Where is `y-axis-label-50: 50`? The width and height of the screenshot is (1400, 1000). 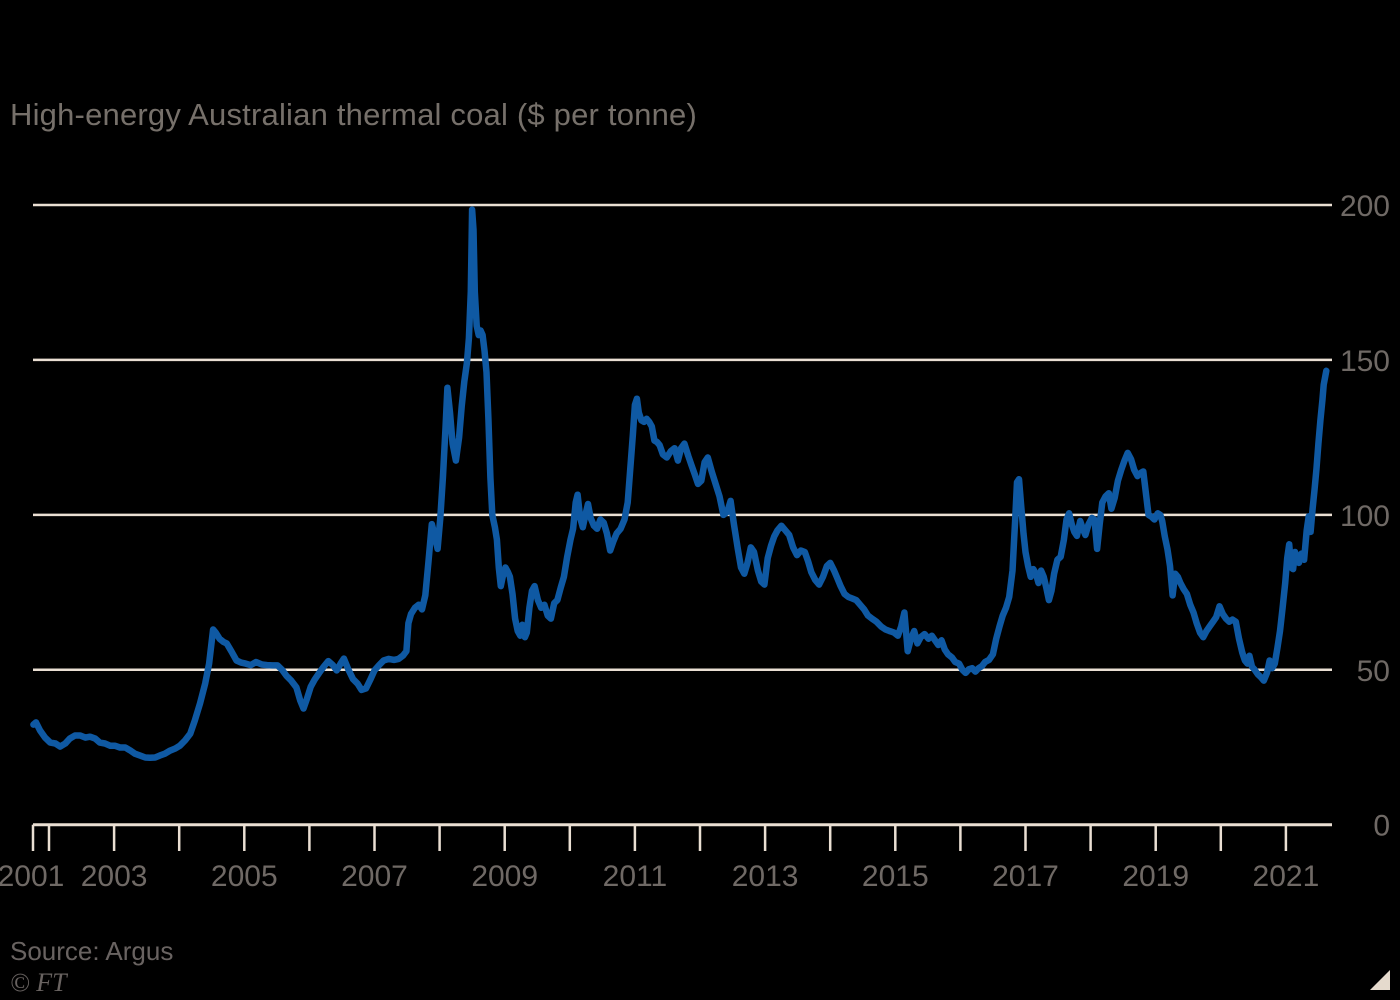 y-axis-label-50: 50 is located at coordinates (1373, 671).